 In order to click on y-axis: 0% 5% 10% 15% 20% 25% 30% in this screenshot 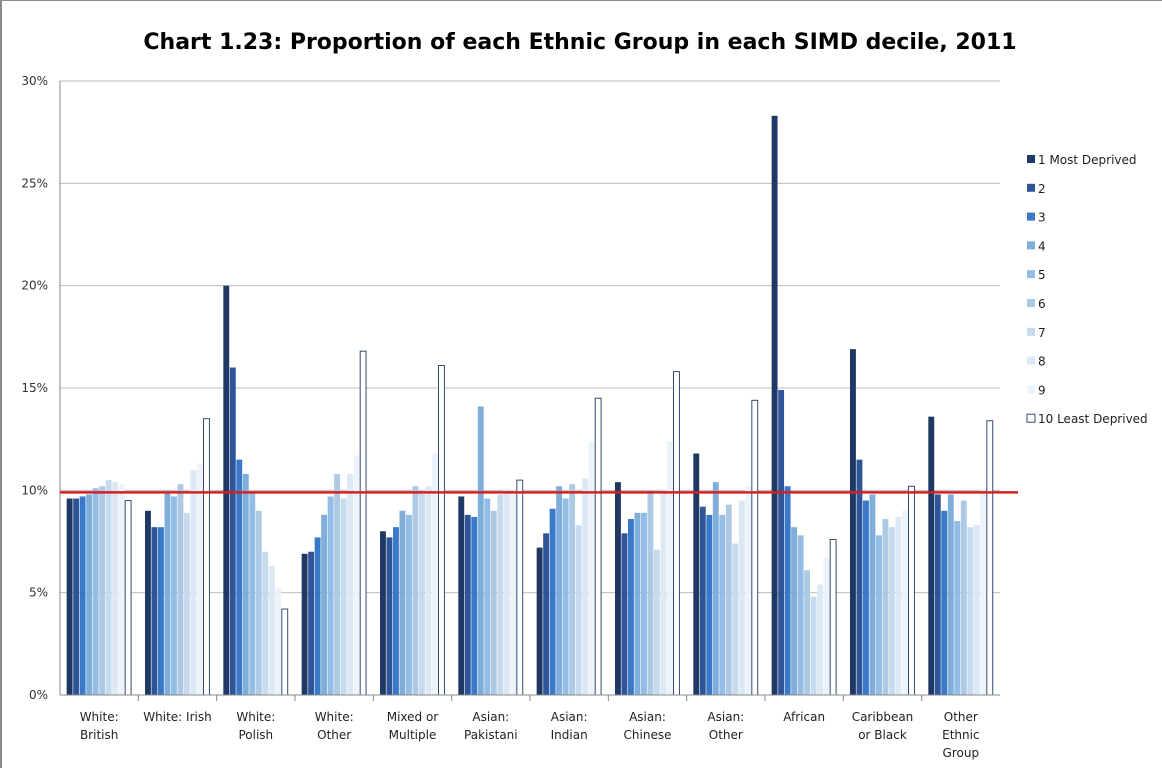, I will do `click(41, 388)`.